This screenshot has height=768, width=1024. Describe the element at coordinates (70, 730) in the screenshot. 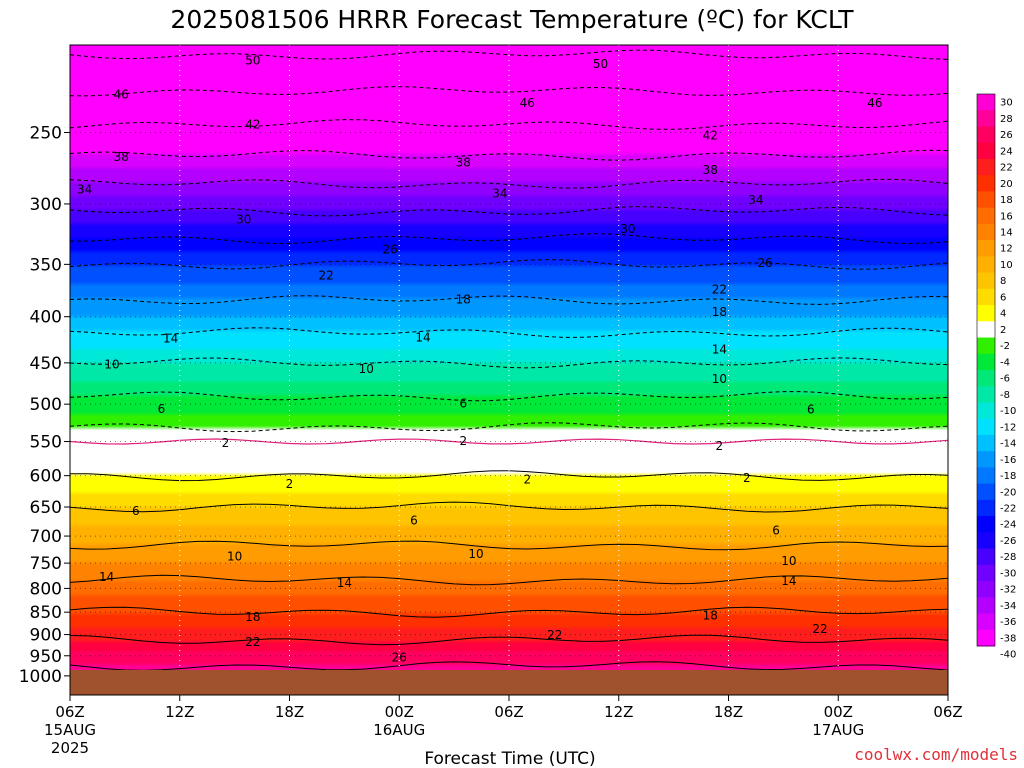

I see `x-tick-label: 15AUG` at that location.